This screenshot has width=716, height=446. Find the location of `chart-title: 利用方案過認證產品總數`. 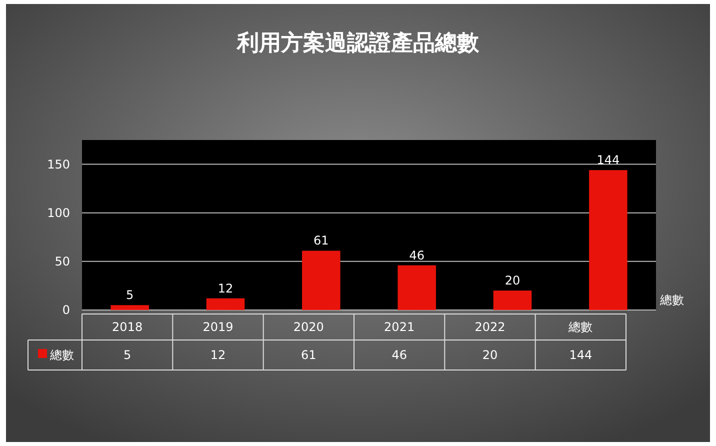

chart-title: 利用方案過認證產品總數 is located at coordinates (358, 43).